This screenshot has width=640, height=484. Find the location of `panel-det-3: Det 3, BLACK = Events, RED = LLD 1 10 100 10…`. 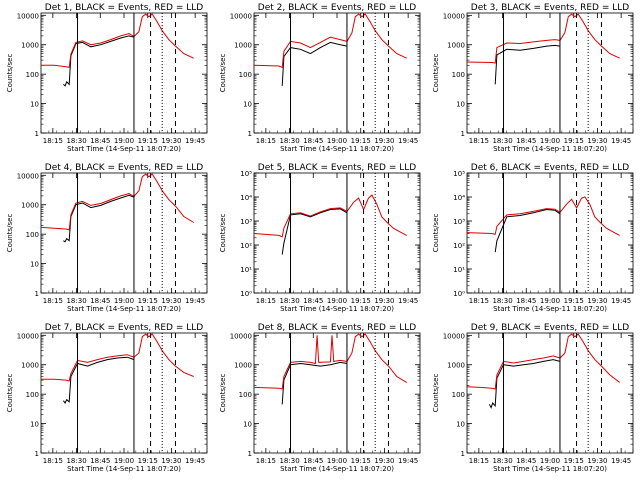

panel-det-3: Det 3, BLACK = Events, RED = LLD 1 10 100 10… is located at coordinates (533, 78).